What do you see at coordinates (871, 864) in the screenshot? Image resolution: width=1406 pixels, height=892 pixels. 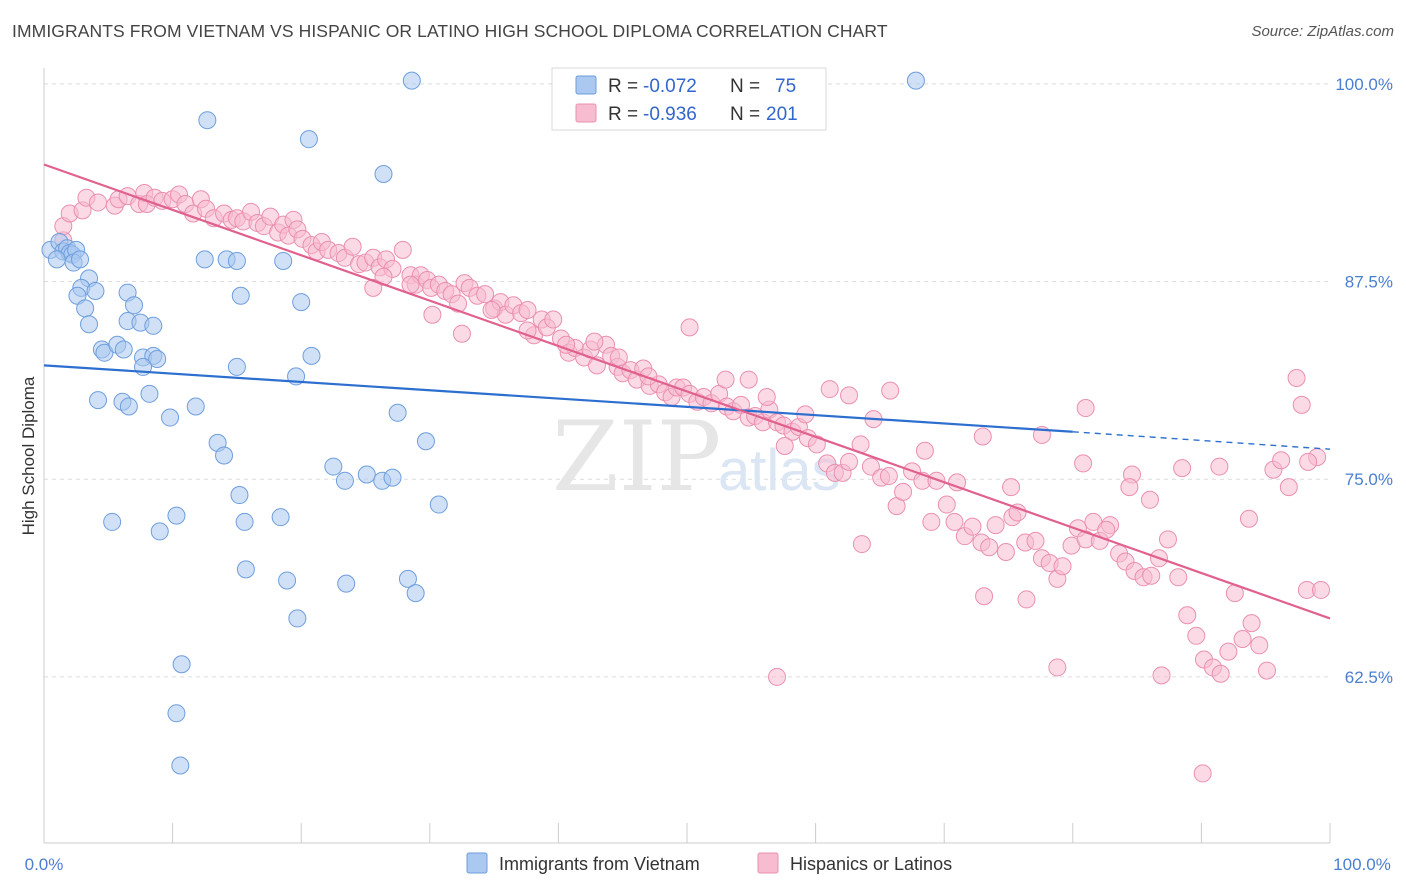 I see `bottom-legend-label-hispanics: Hispanics or Latinos` at bounding box center [871, 864].